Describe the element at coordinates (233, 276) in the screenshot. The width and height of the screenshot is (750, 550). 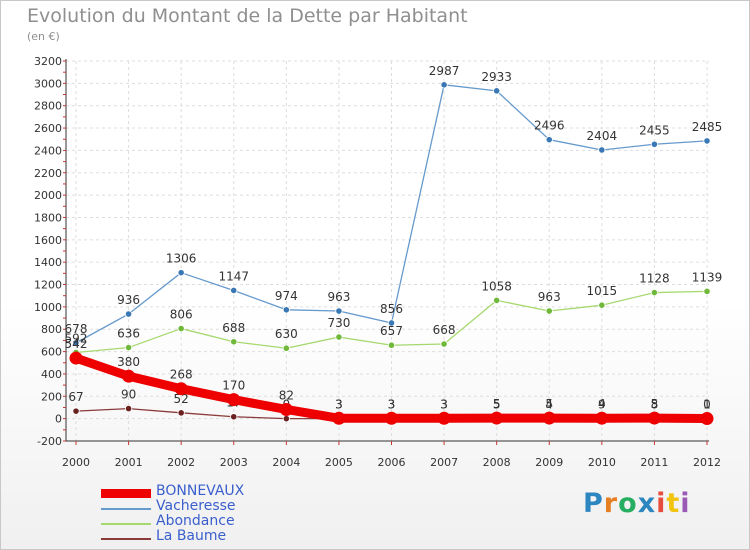
I see `data-label-vacheresse: 1147` at that location.